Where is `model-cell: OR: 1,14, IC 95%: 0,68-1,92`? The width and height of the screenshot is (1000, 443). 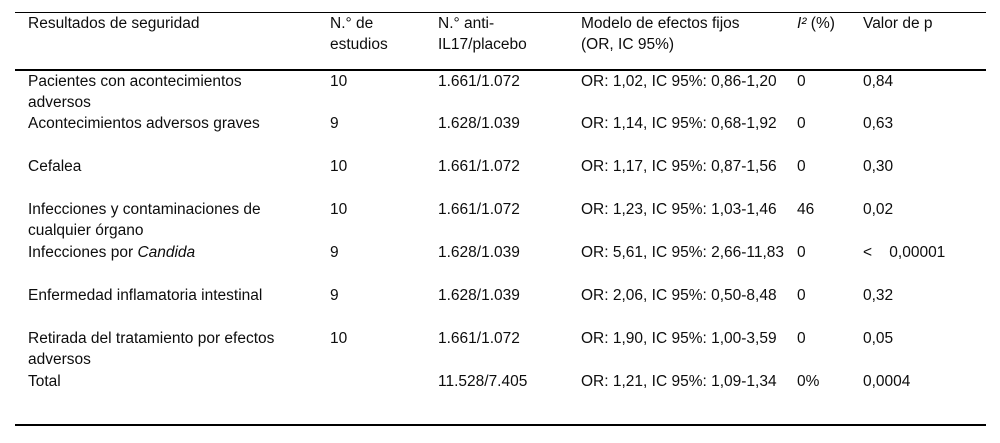
model-cell: OR: 1,14, IC 95%: 0,68-1,92 is located at coordinates (679, 123).